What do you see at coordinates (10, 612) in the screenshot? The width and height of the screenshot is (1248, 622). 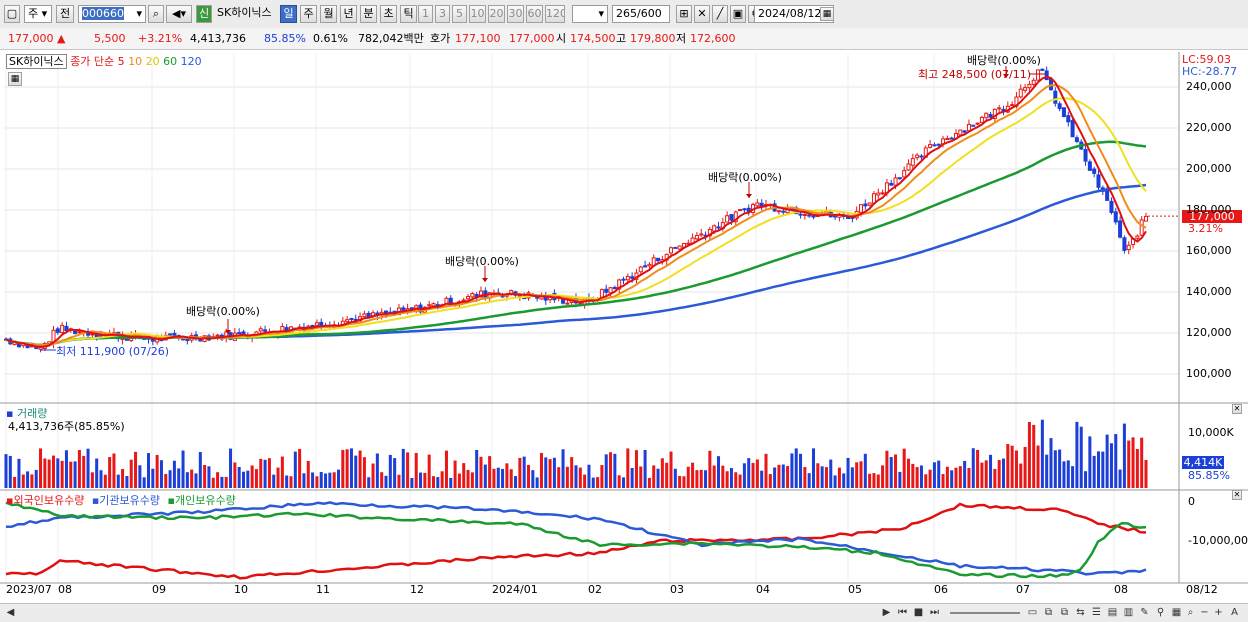 I see `scroll-left-icon: ◀` at bounding box center [10, 612].